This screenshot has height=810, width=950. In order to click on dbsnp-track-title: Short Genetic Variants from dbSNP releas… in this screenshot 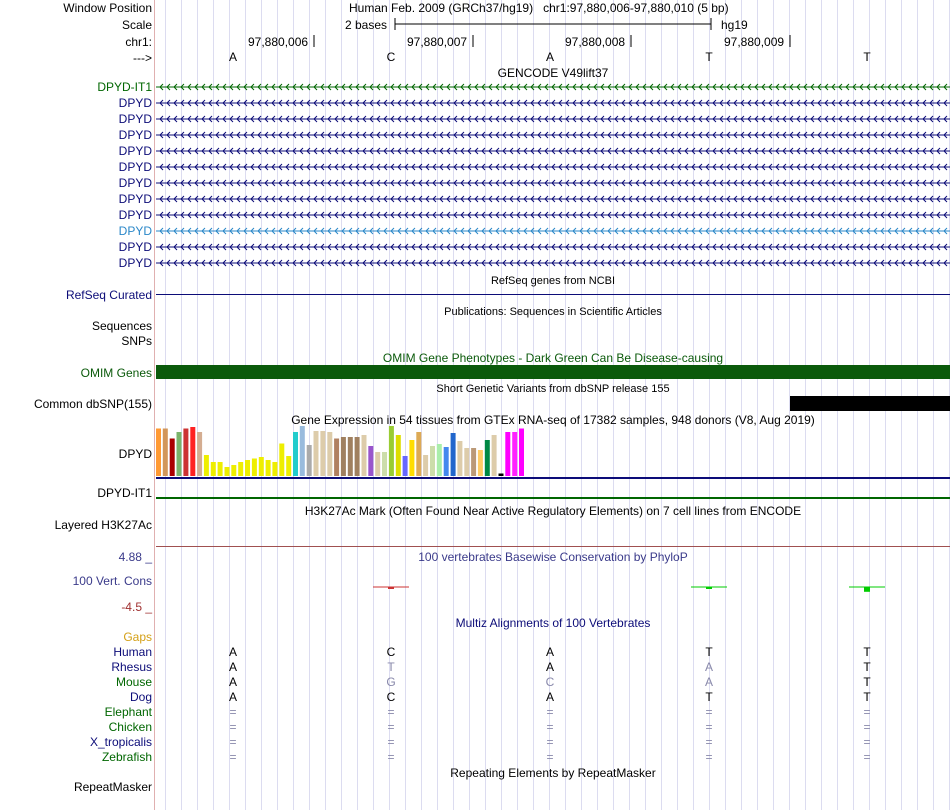, I will do `click(553, 389)`.